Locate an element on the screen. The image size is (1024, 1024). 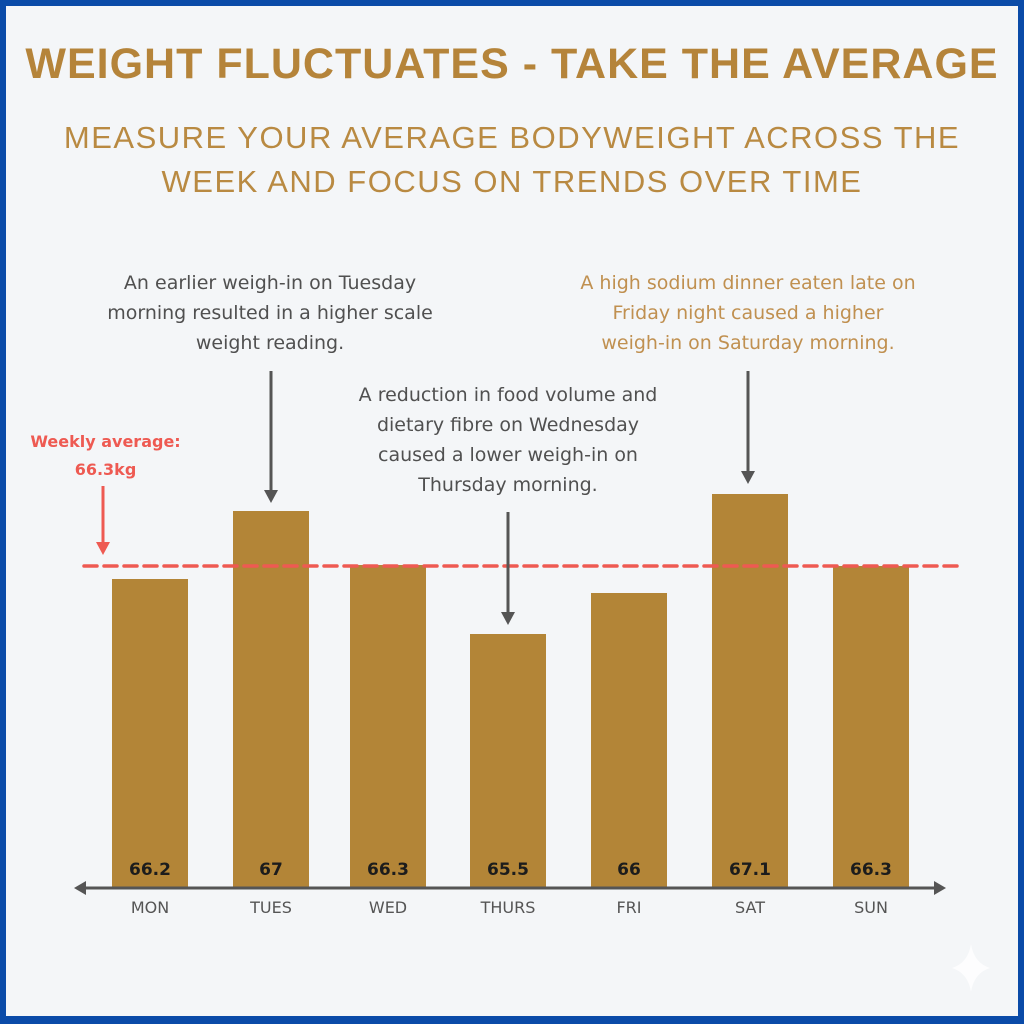
average-value-text: 66.3kg is located at coordinates (105, 469).